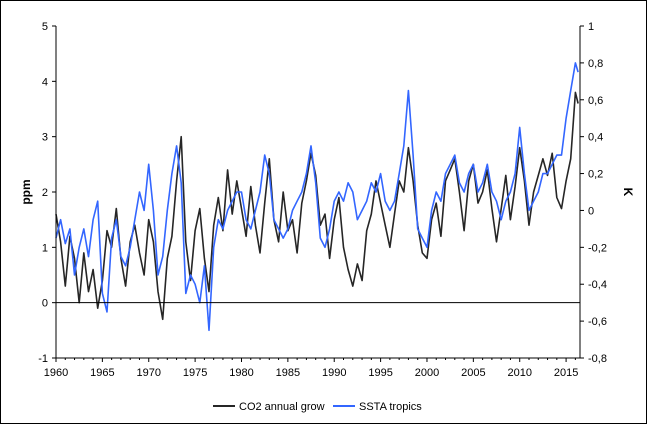 The image size is (647, 424). I want to click on right-y-tick-label: 0,4, so click(595, 138).